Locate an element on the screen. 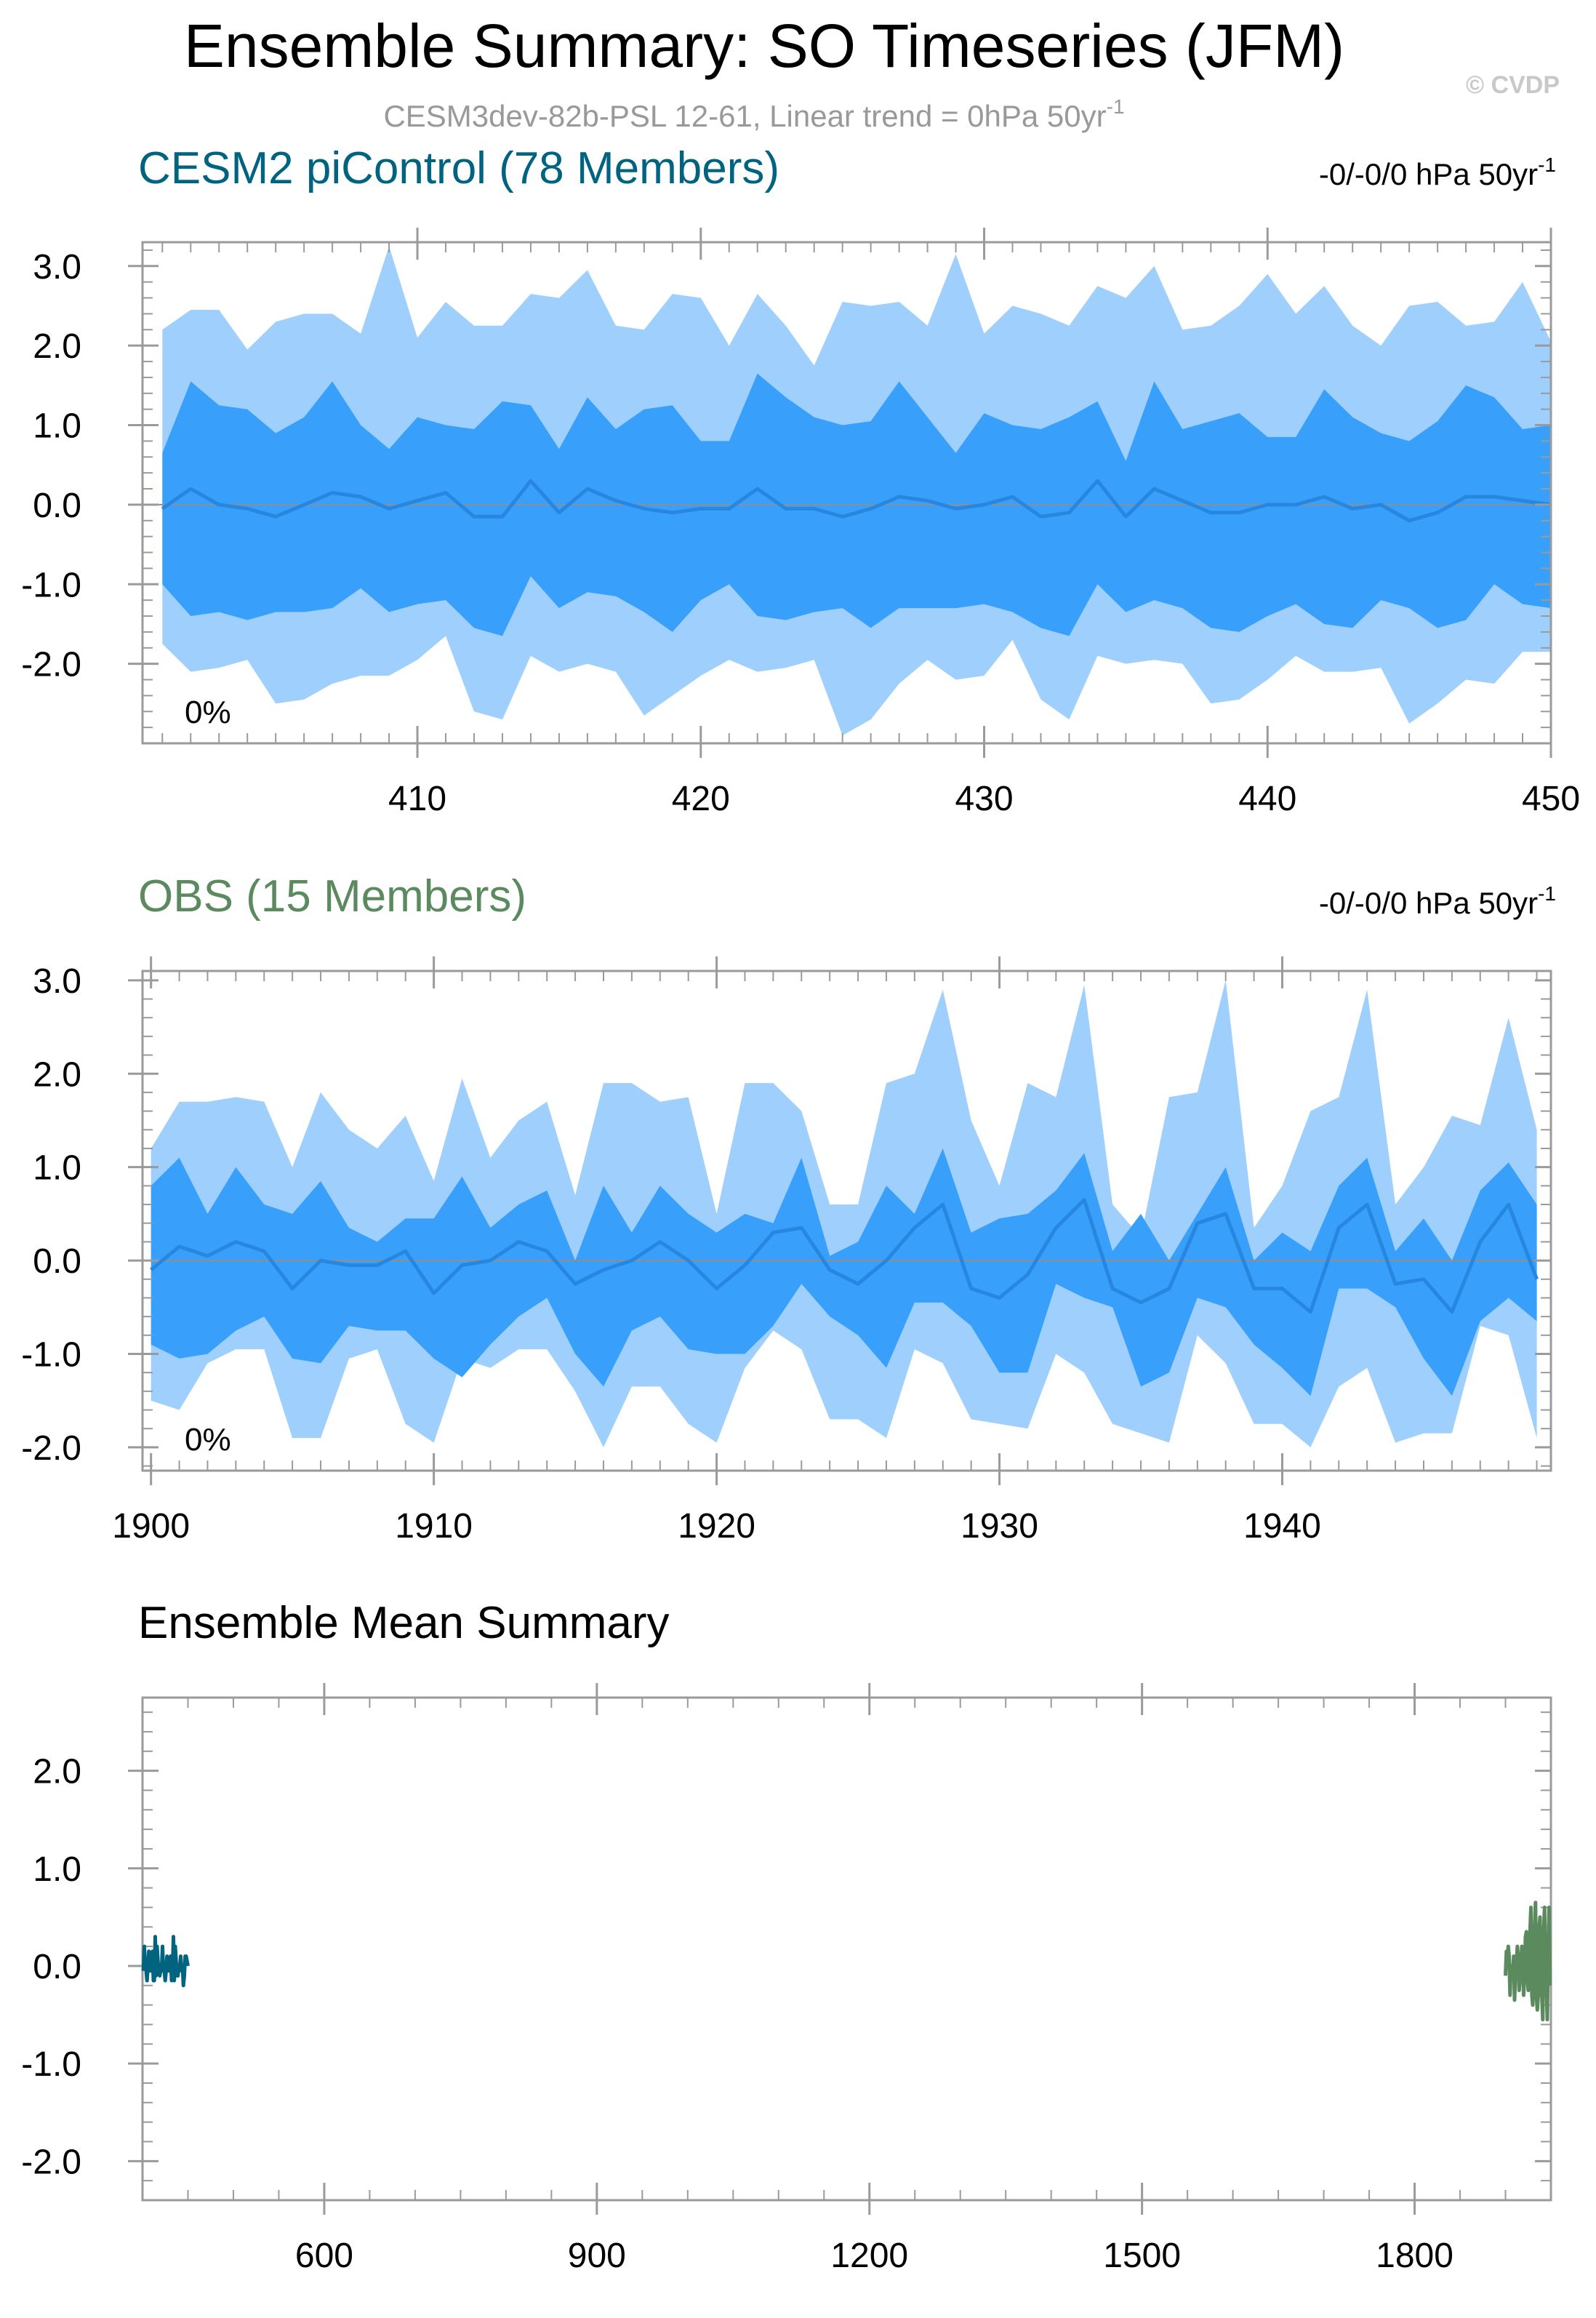 The width and height of the screenshot is (1596, 2318). panel-summary-y-tick-label: 0.0 is located at coordinates (57, 1967).